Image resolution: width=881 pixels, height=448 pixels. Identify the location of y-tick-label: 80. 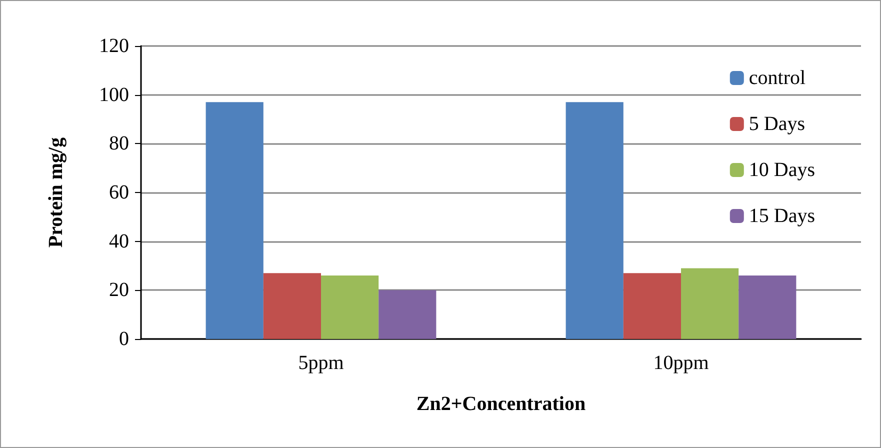
(119, 143).